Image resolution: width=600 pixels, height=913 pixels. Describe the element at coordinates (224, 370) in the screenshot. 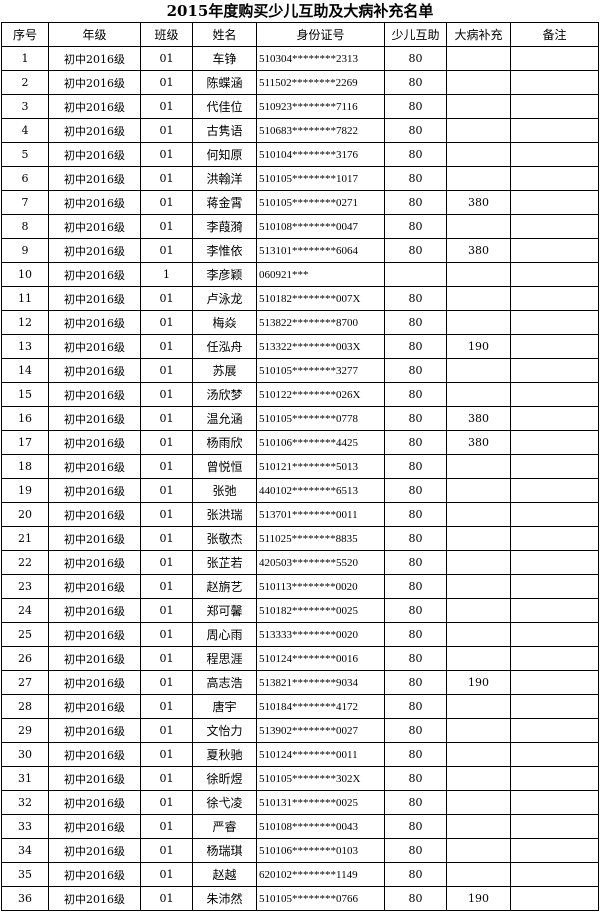

I see `cell-name: 苏展` at that location.